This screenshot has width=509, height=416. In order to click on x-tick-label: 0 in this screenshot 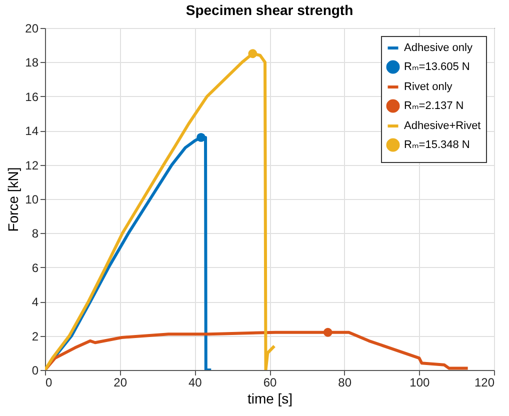, I will do `click(49, 383)`.